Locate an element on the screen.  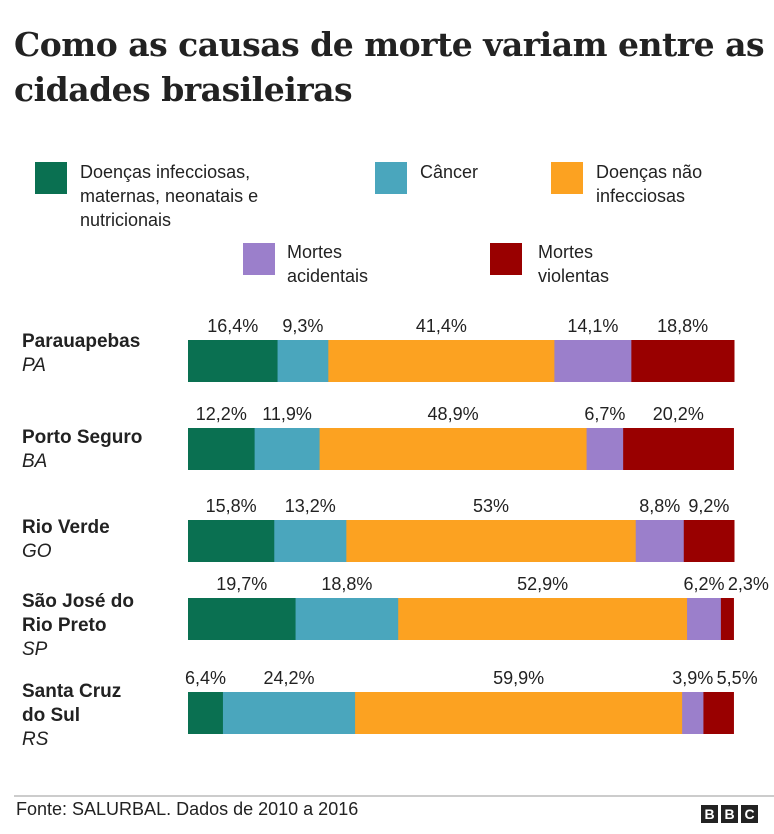
footer-divider is located at coordinates (394, 796).